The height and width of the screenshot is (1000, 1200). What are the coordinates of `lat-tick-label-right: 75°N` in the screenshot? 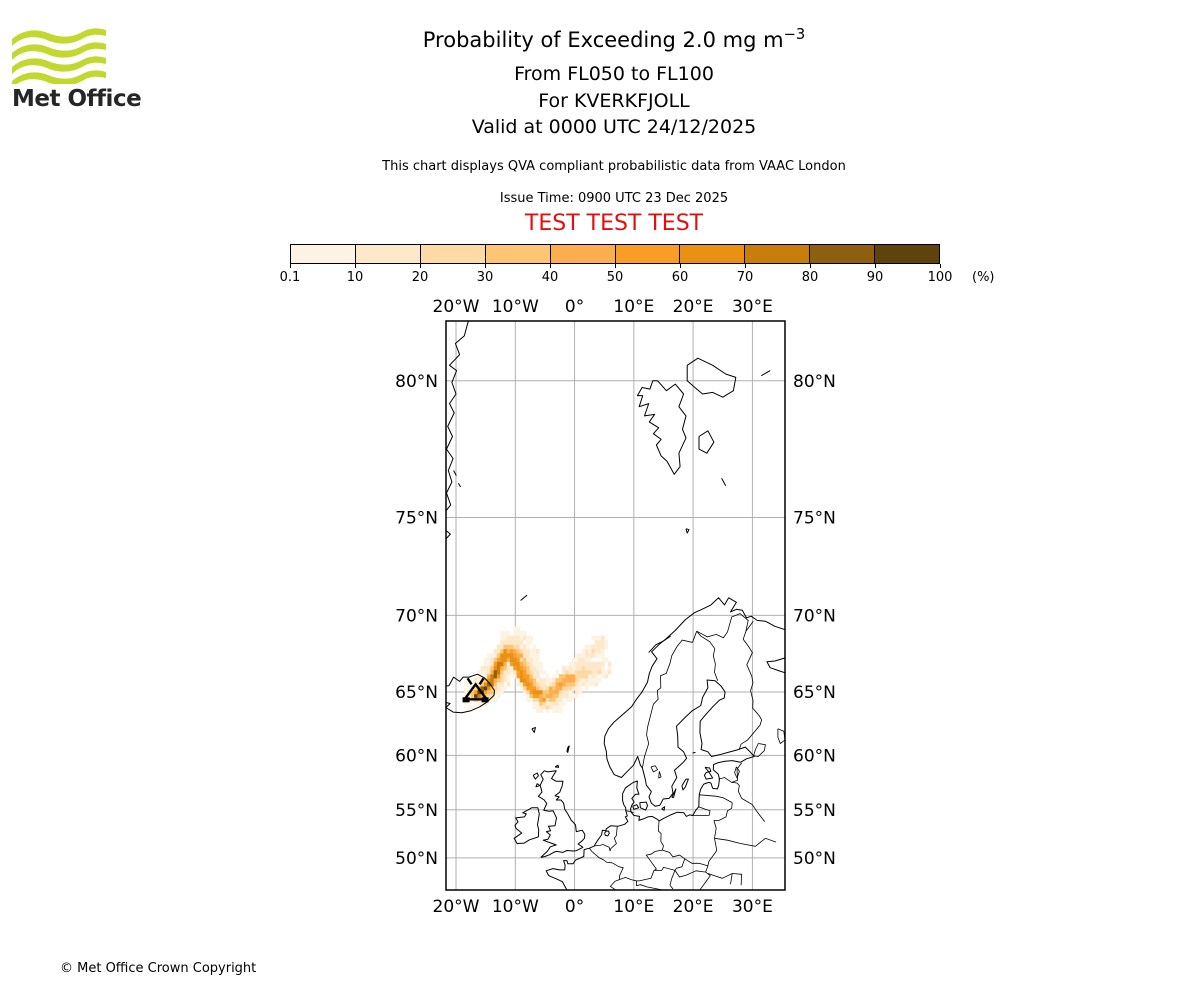 It's located at (814, 519).